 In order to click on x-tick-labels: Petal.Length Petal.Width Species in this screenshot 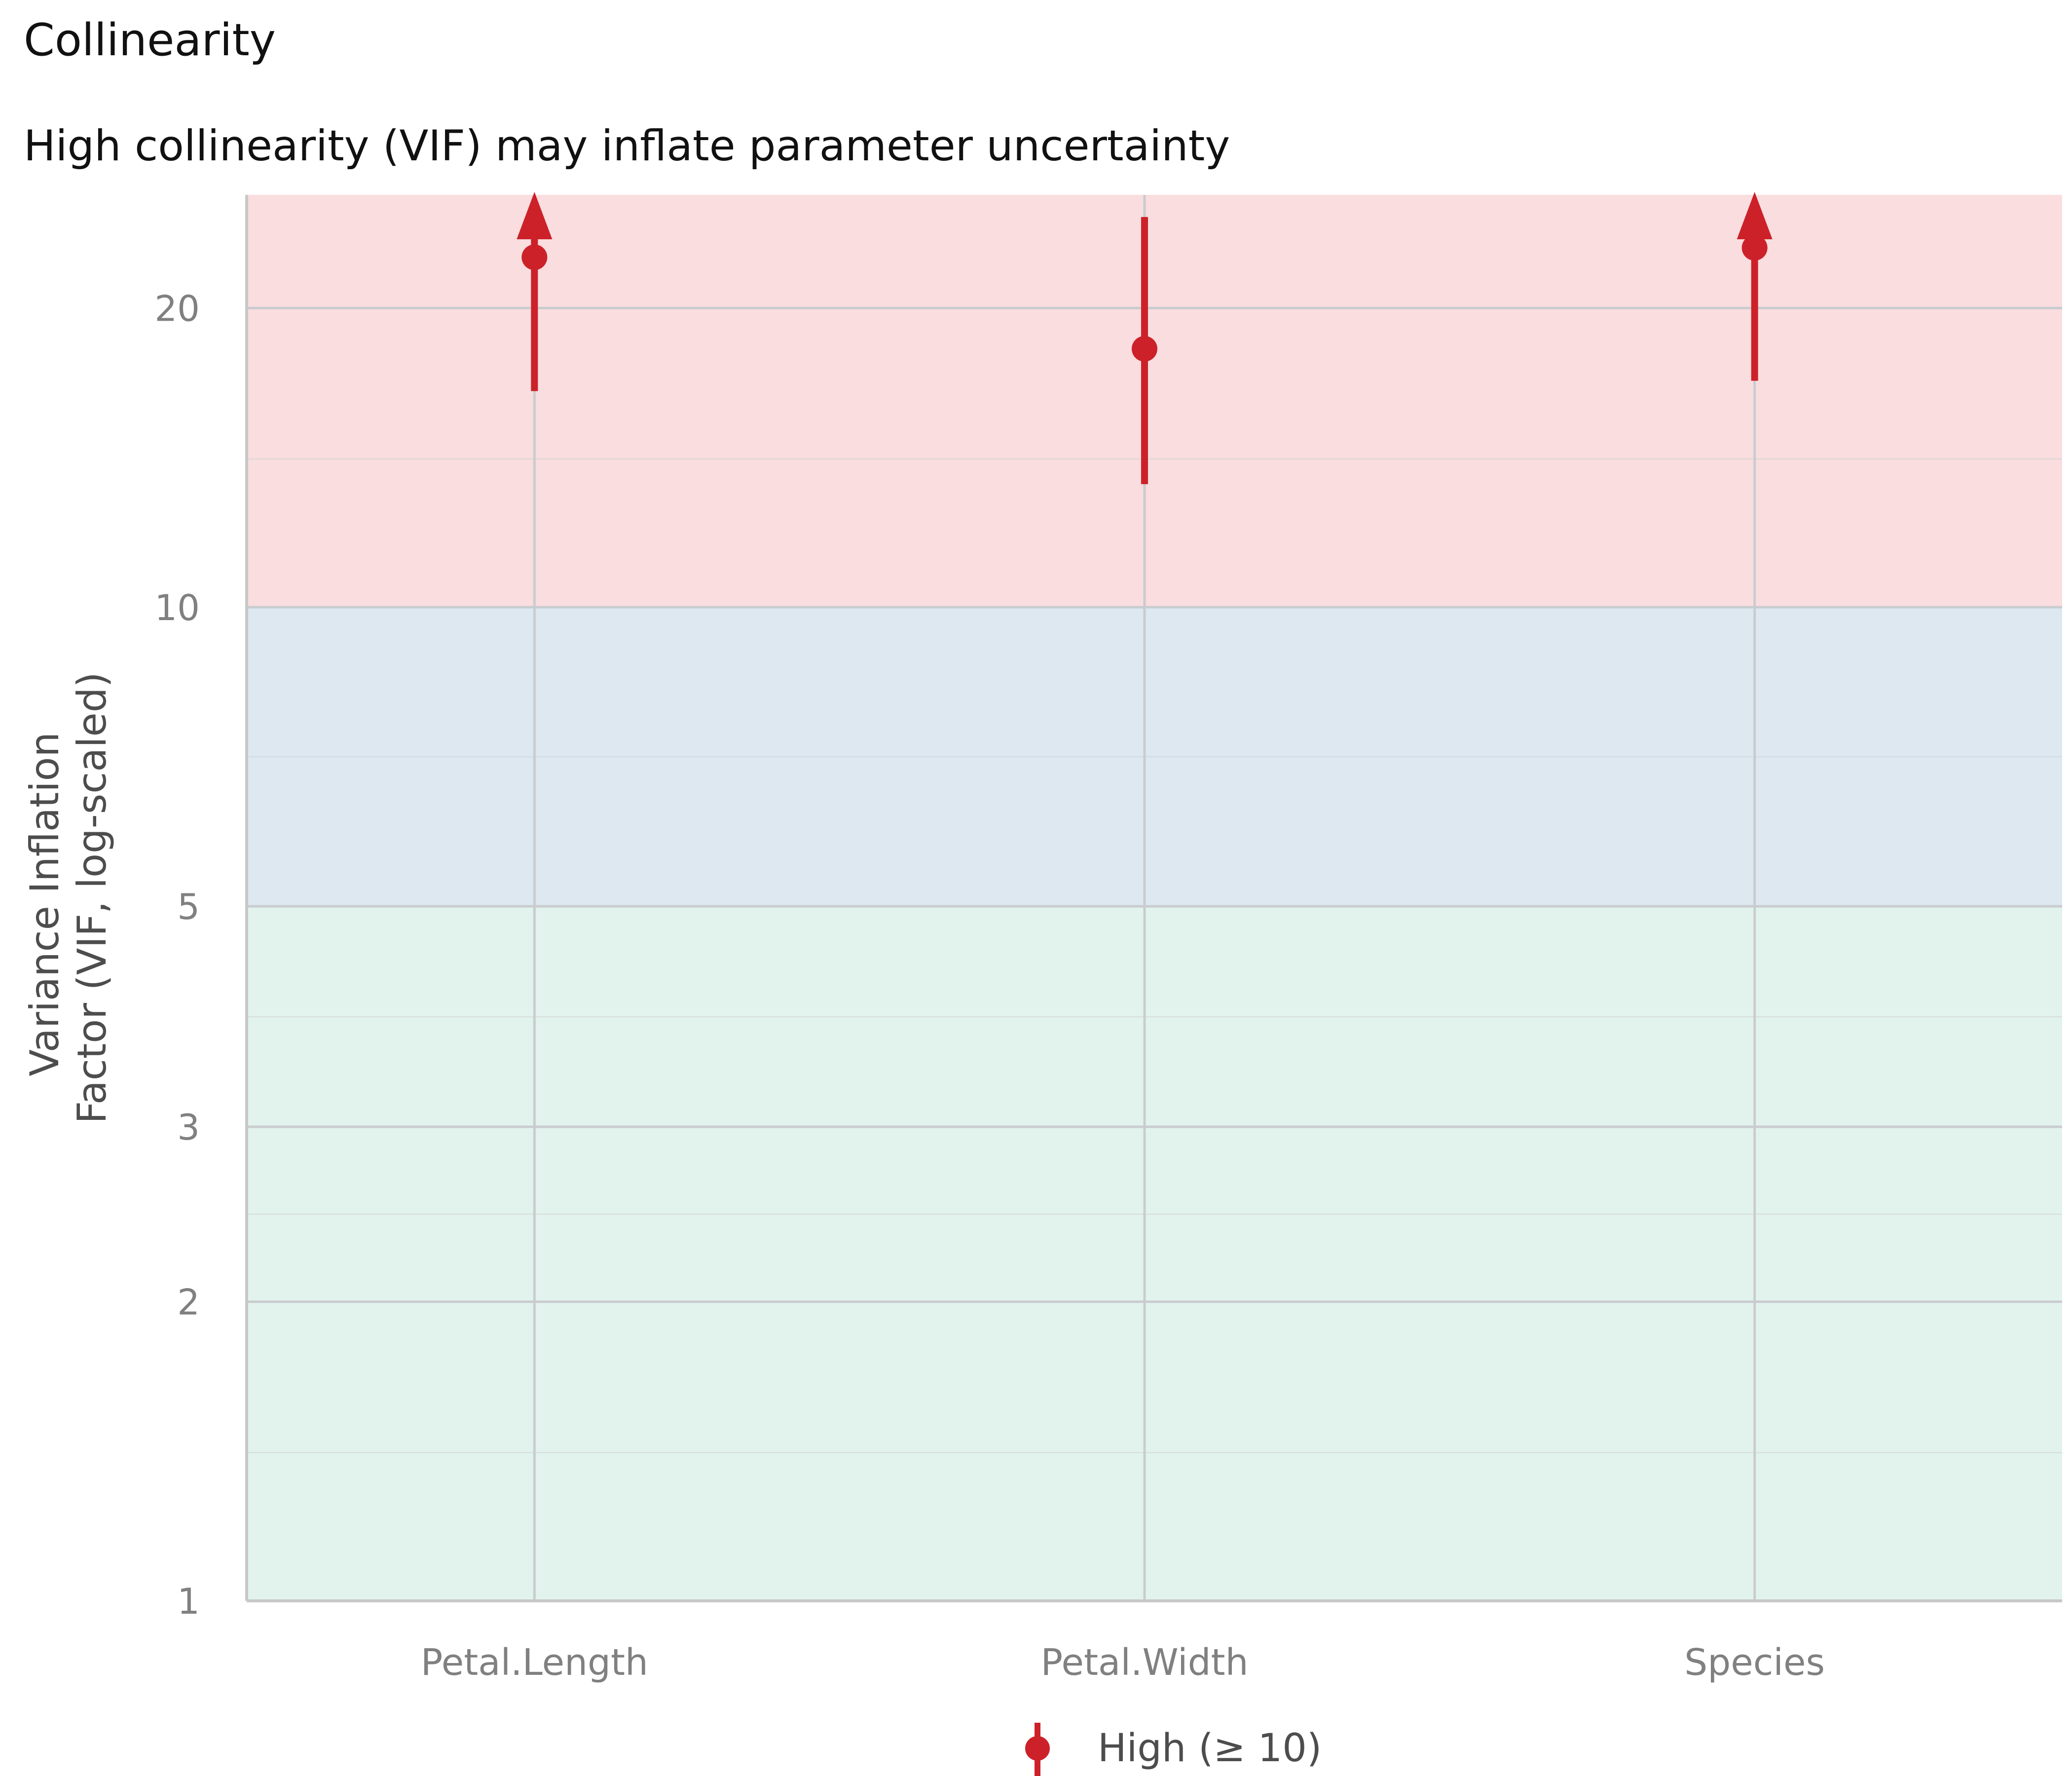, I will do `click(1123, 1662)`.